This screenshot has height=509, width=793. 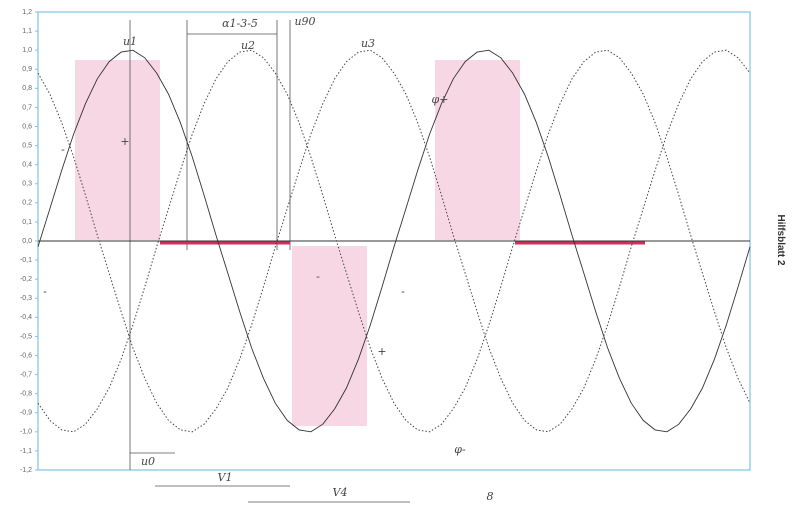 What do you see at coordinates (27, 165) in the screenshot?
I see `y-tick-label: 0,4` at bounding box center [27, 165].